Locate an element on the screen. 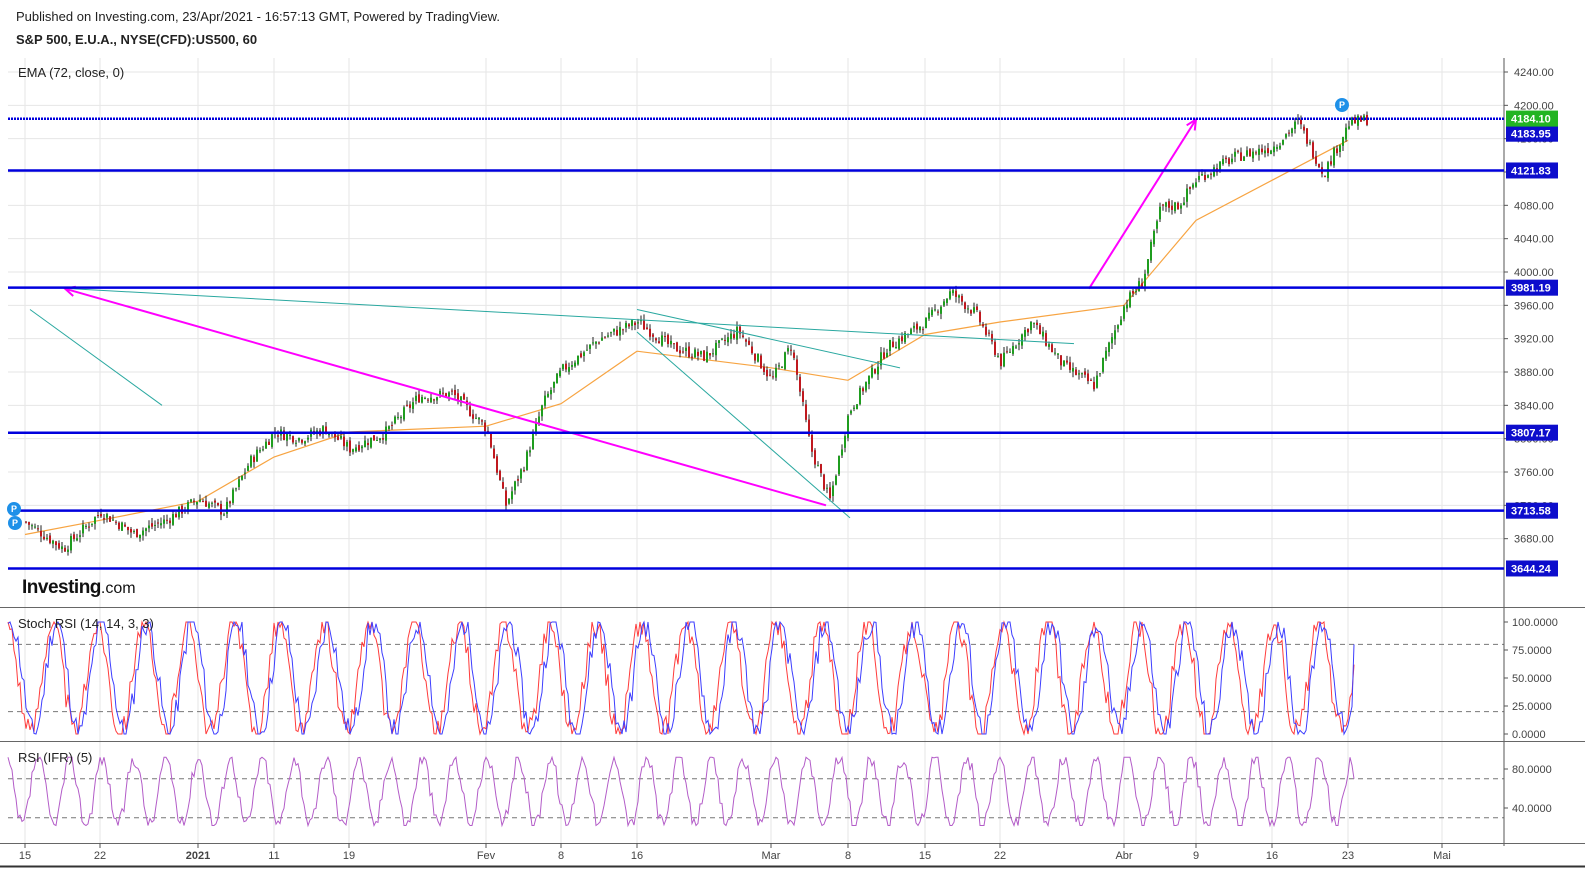 Image resolution: width=1585 pixels, height=877 pixels. x-tick-label: 16 is located at coordinates (1272, 856).